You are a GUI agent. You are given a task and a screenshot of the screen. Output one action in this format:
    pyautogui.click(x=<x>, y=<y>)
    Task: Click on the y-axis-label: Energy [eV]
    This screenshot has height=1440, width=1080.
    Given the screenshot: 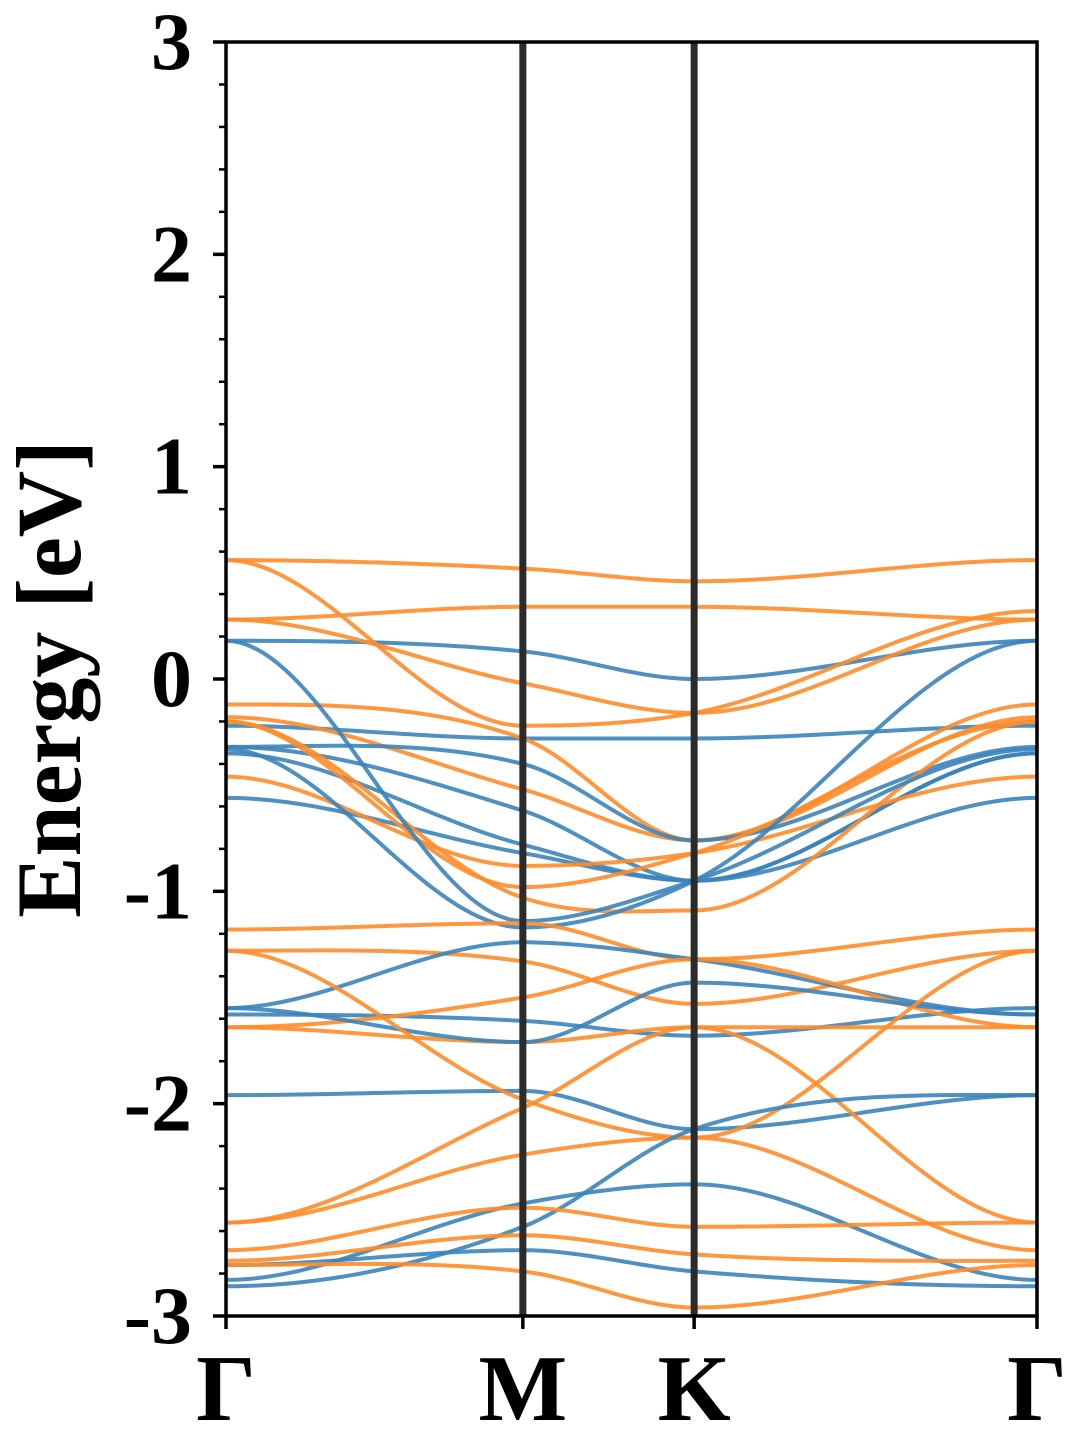 What is the action you would take?
    pyautogui.click(x=50, y=679)
    